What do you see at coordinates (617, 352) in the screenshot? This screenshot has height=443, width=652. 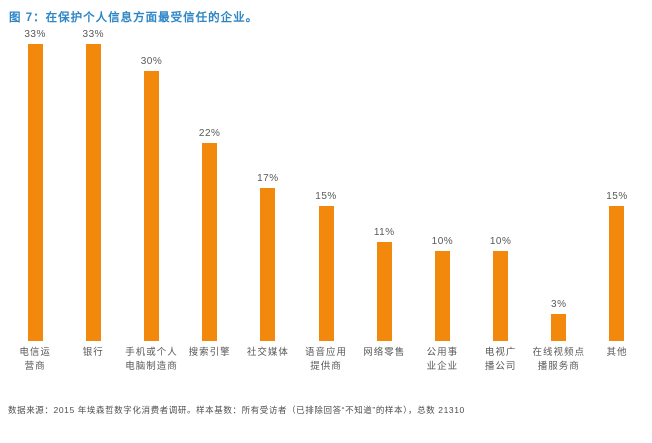 I see `category-label: 其他` at bounding box center [617, 352].